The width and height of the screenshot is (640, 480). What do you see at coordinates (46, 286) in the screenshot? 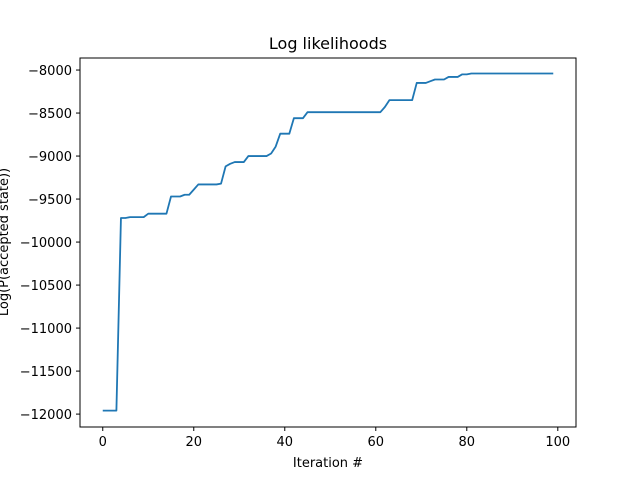
I see `y-tick-label: −10500` at bounding box center [46, 286].